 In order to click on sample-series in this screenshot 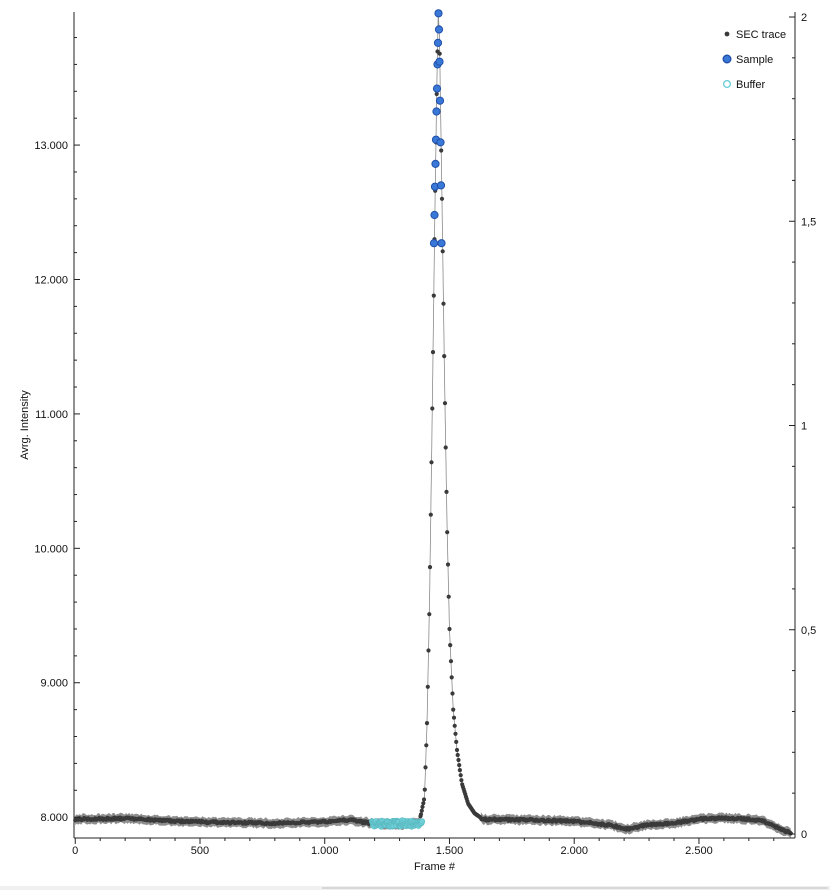, I will do `click(437, 128)`.